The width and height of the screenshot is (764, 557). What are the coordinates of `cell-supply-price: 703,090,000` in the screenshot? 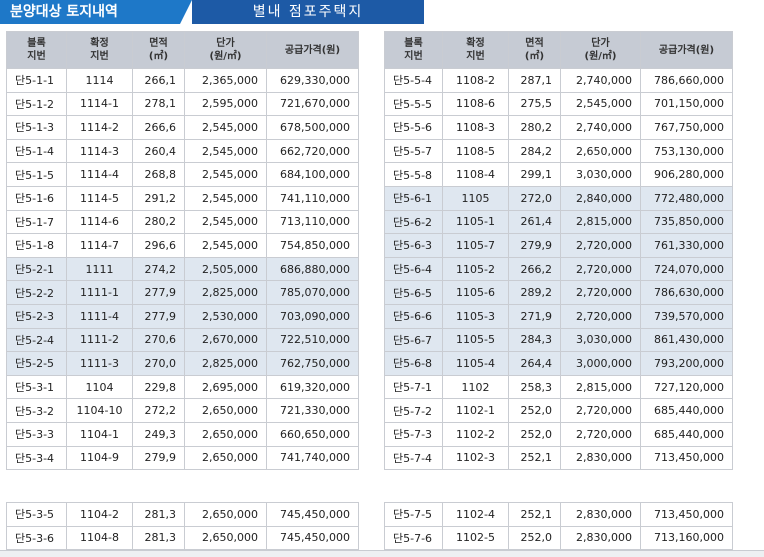 It's located at (312, 316).